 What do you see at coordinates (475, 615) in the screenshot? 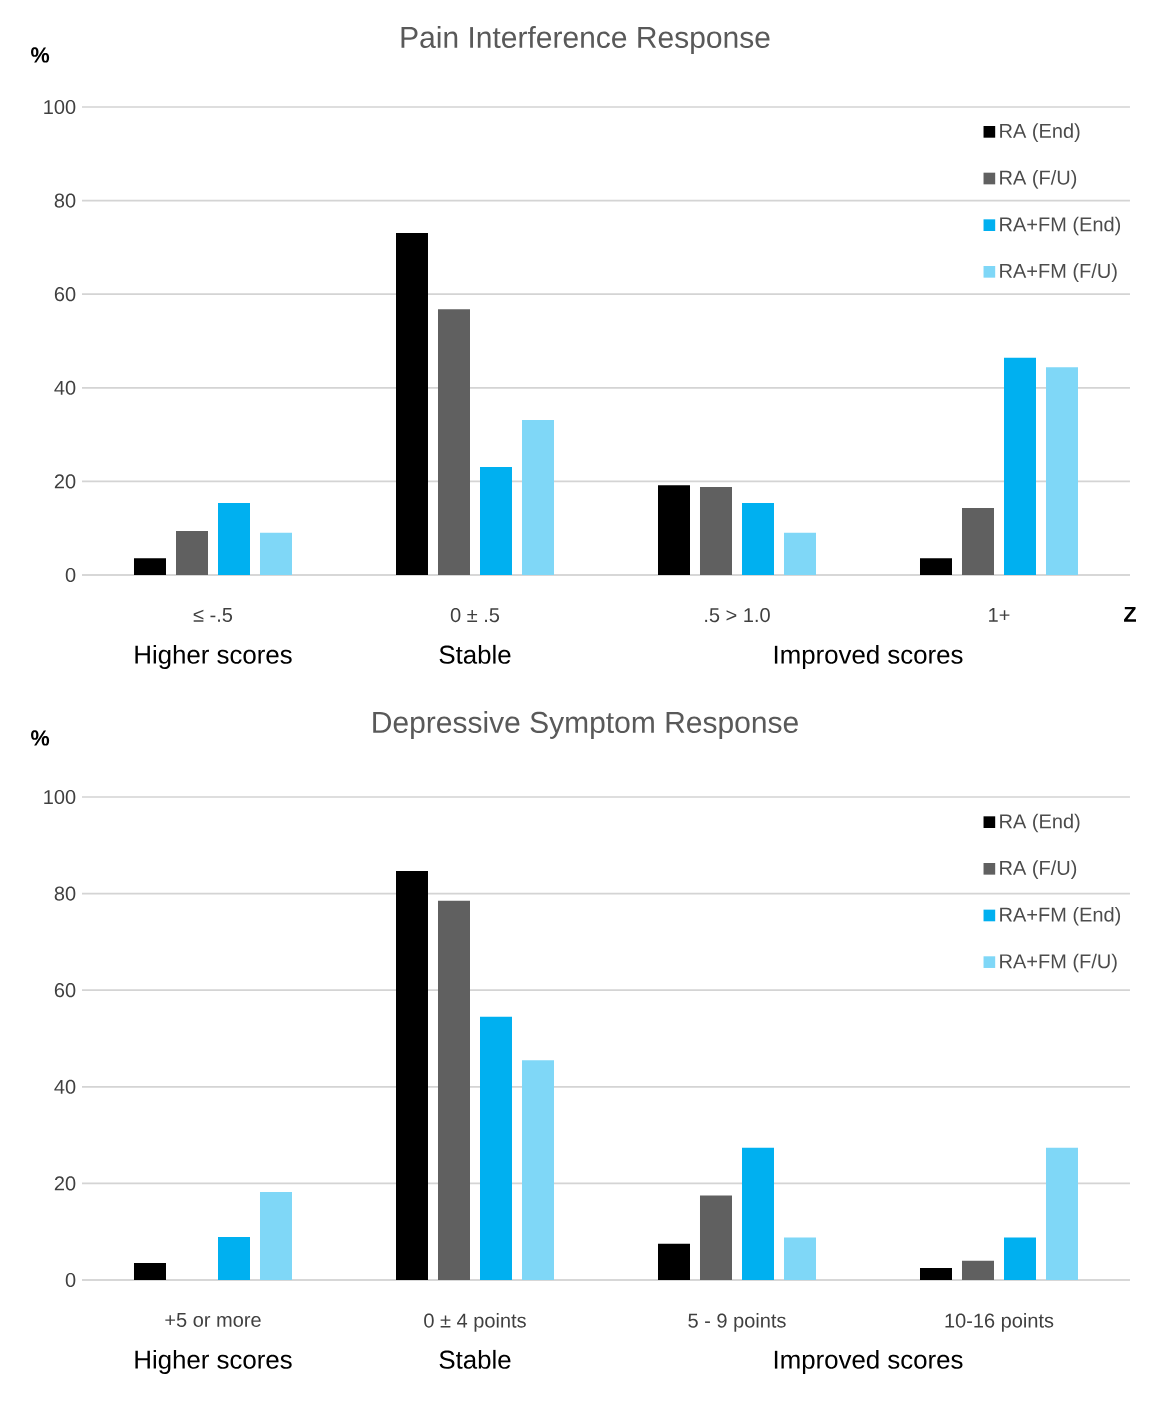
I see `x-tick-label: 0 ± .5` at bounding box center [475, 615].